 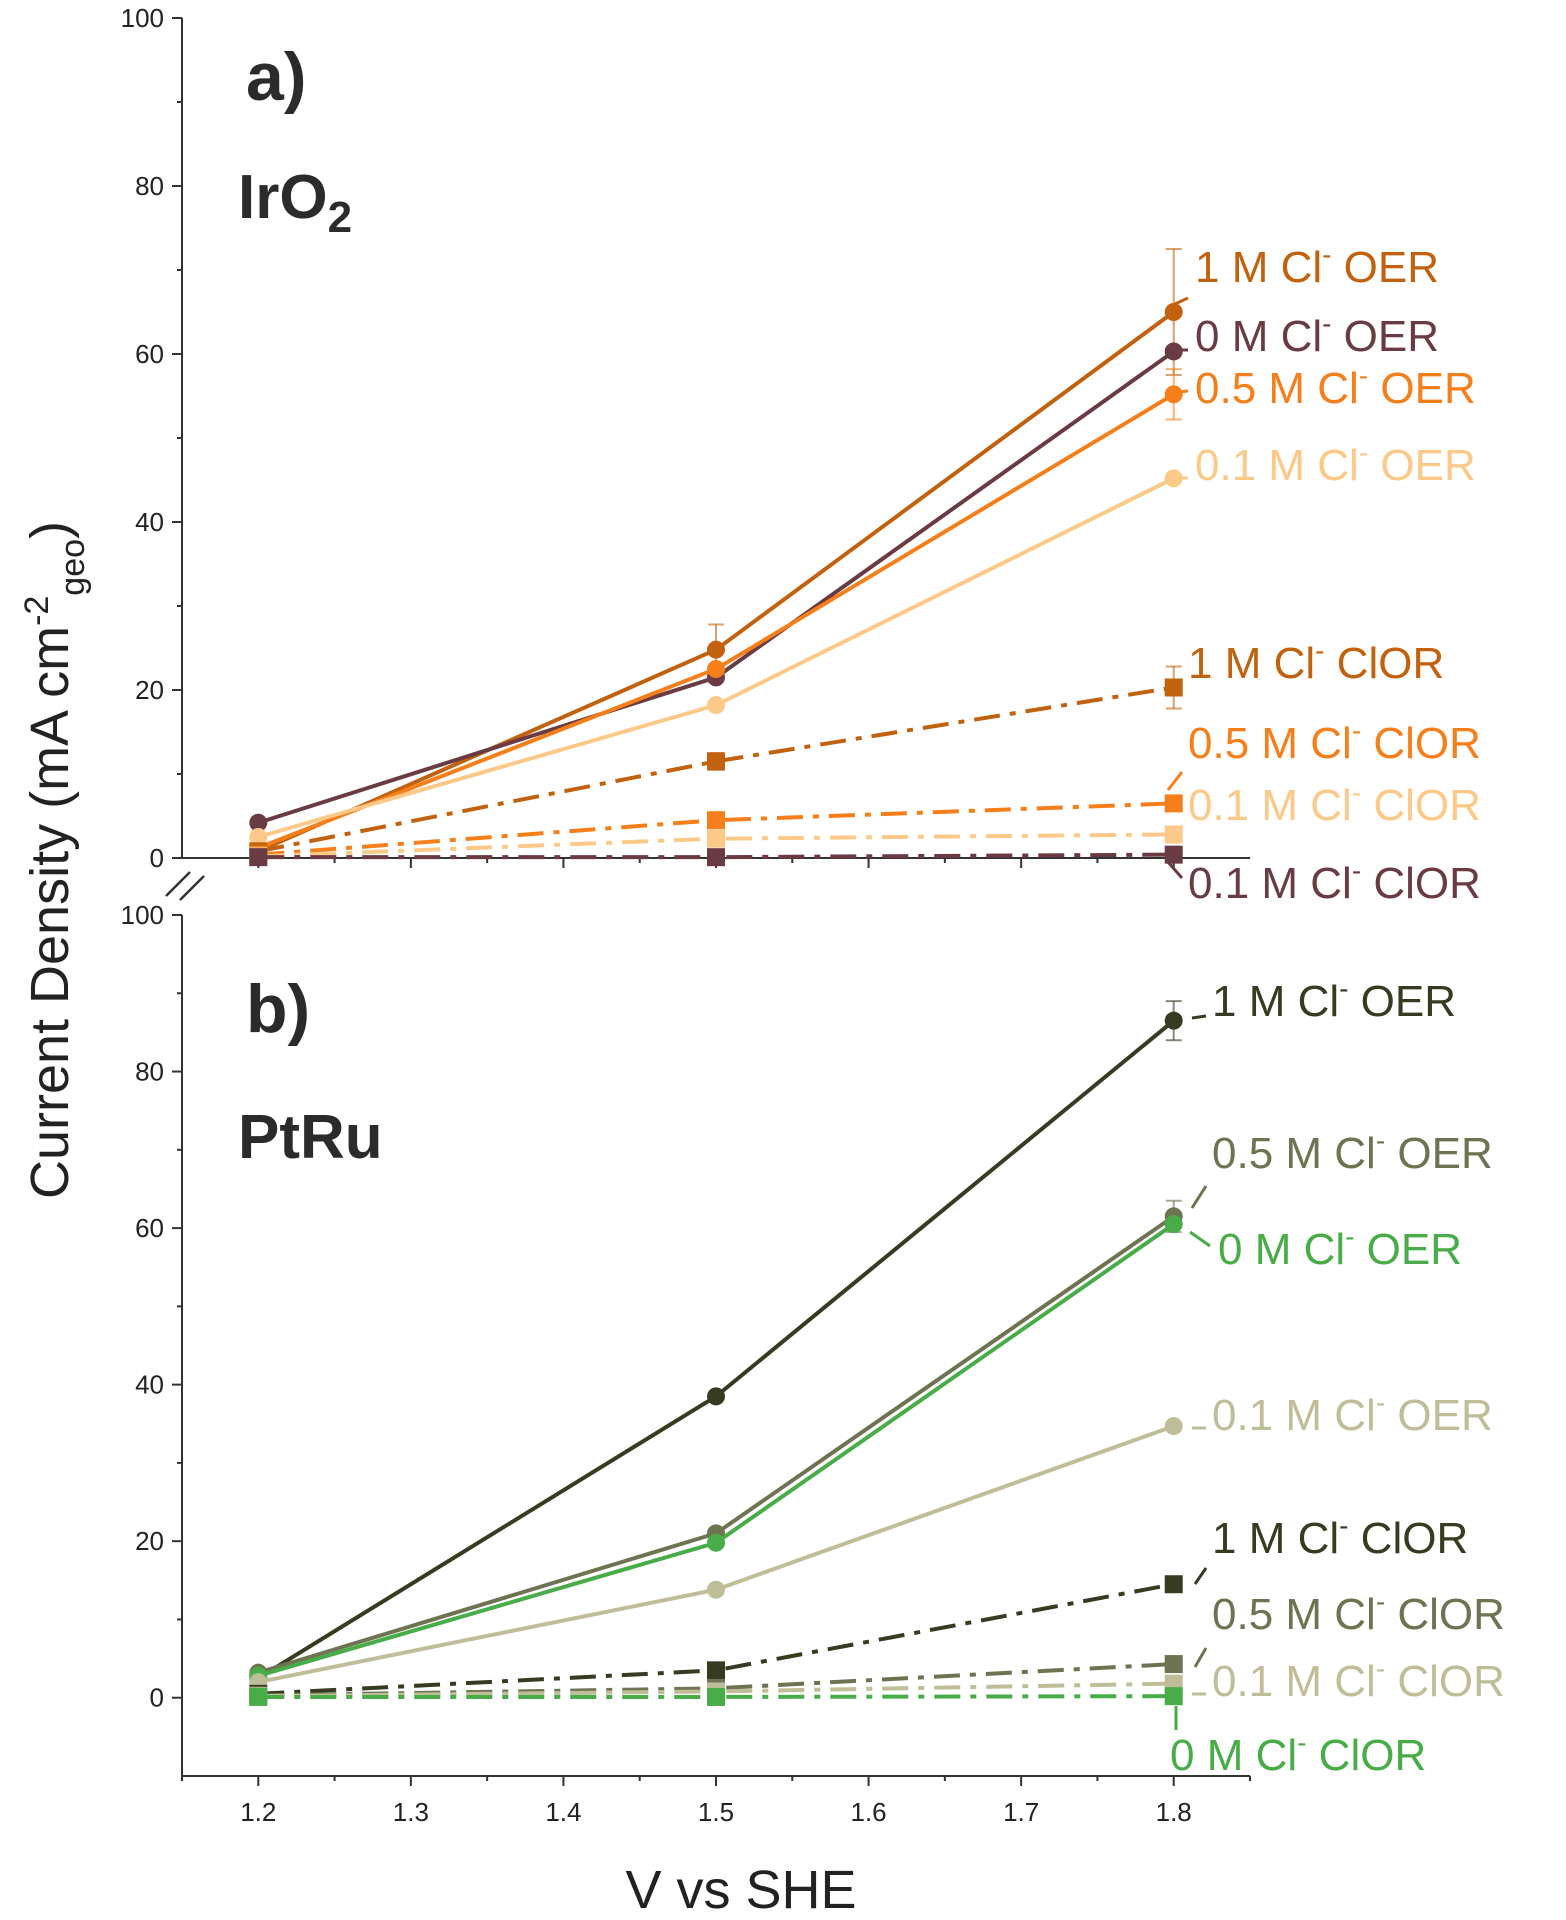 What do you see at coordinates (310, 1137) in the screenshot?
I see `panel-name: PtRu` at bounding box center [310, 1137].